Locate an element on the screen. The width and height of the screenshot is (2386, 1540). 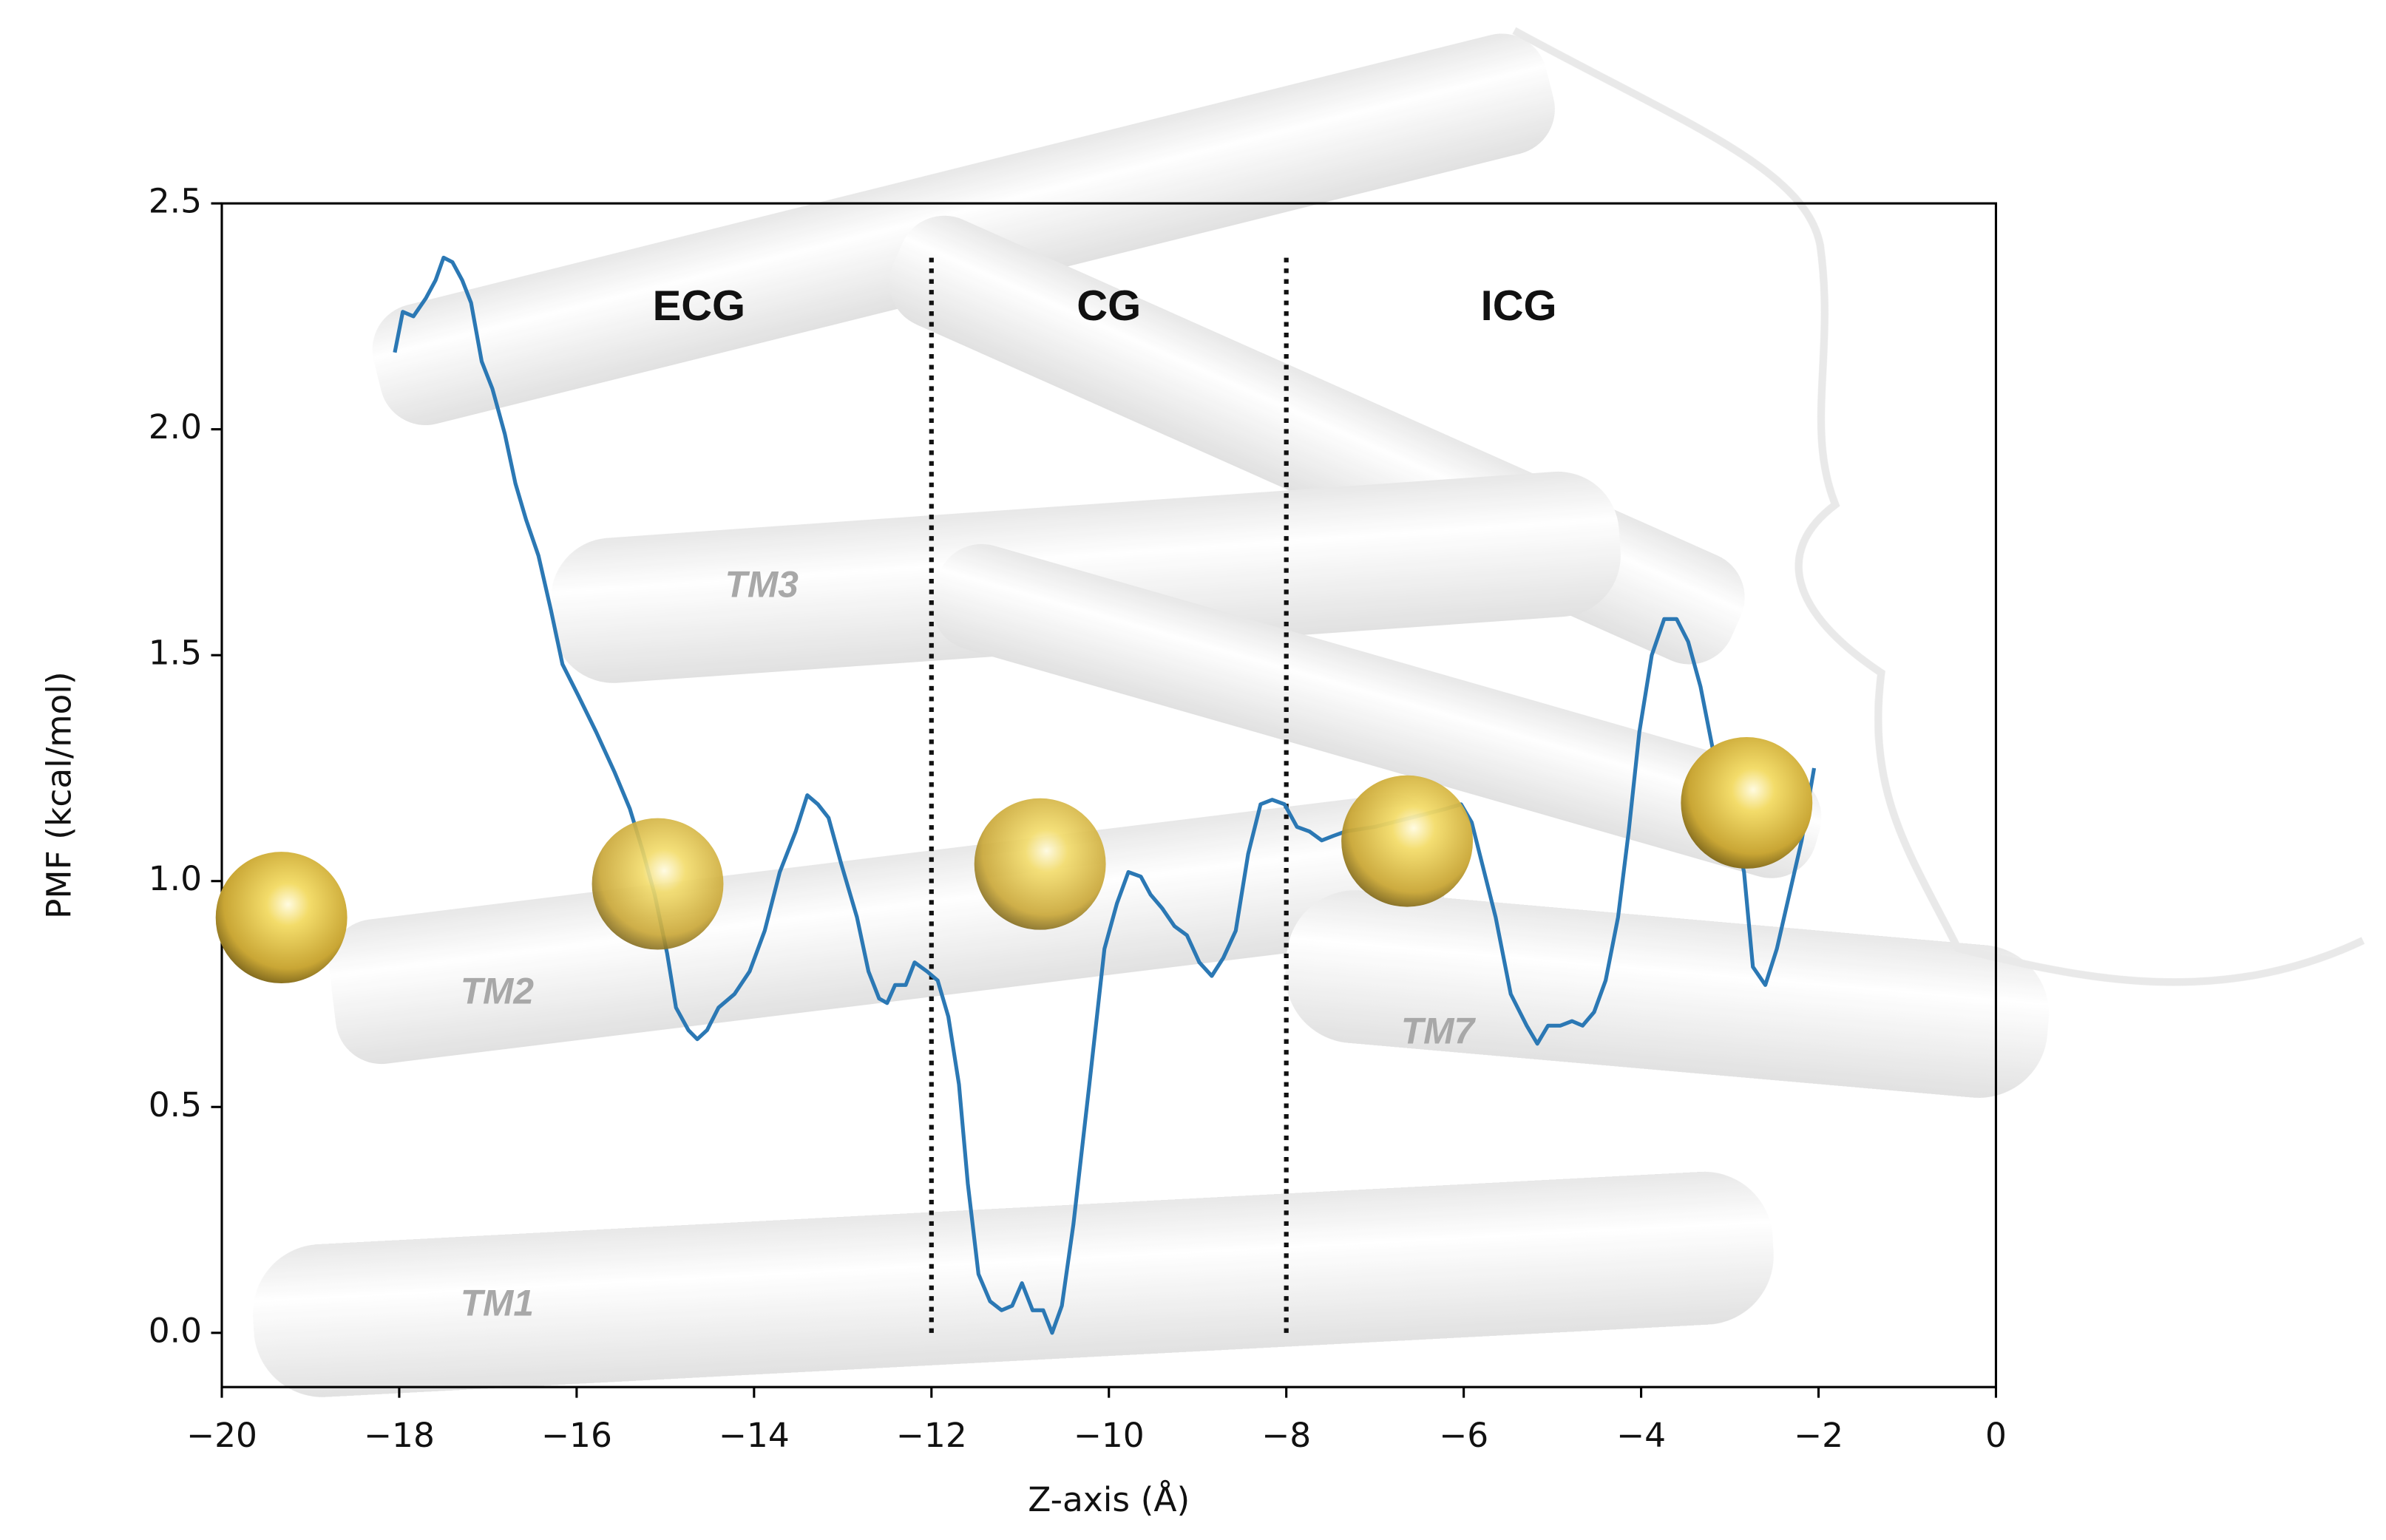
x-tick-label: −2 is located at coordinates (1818, 1435).